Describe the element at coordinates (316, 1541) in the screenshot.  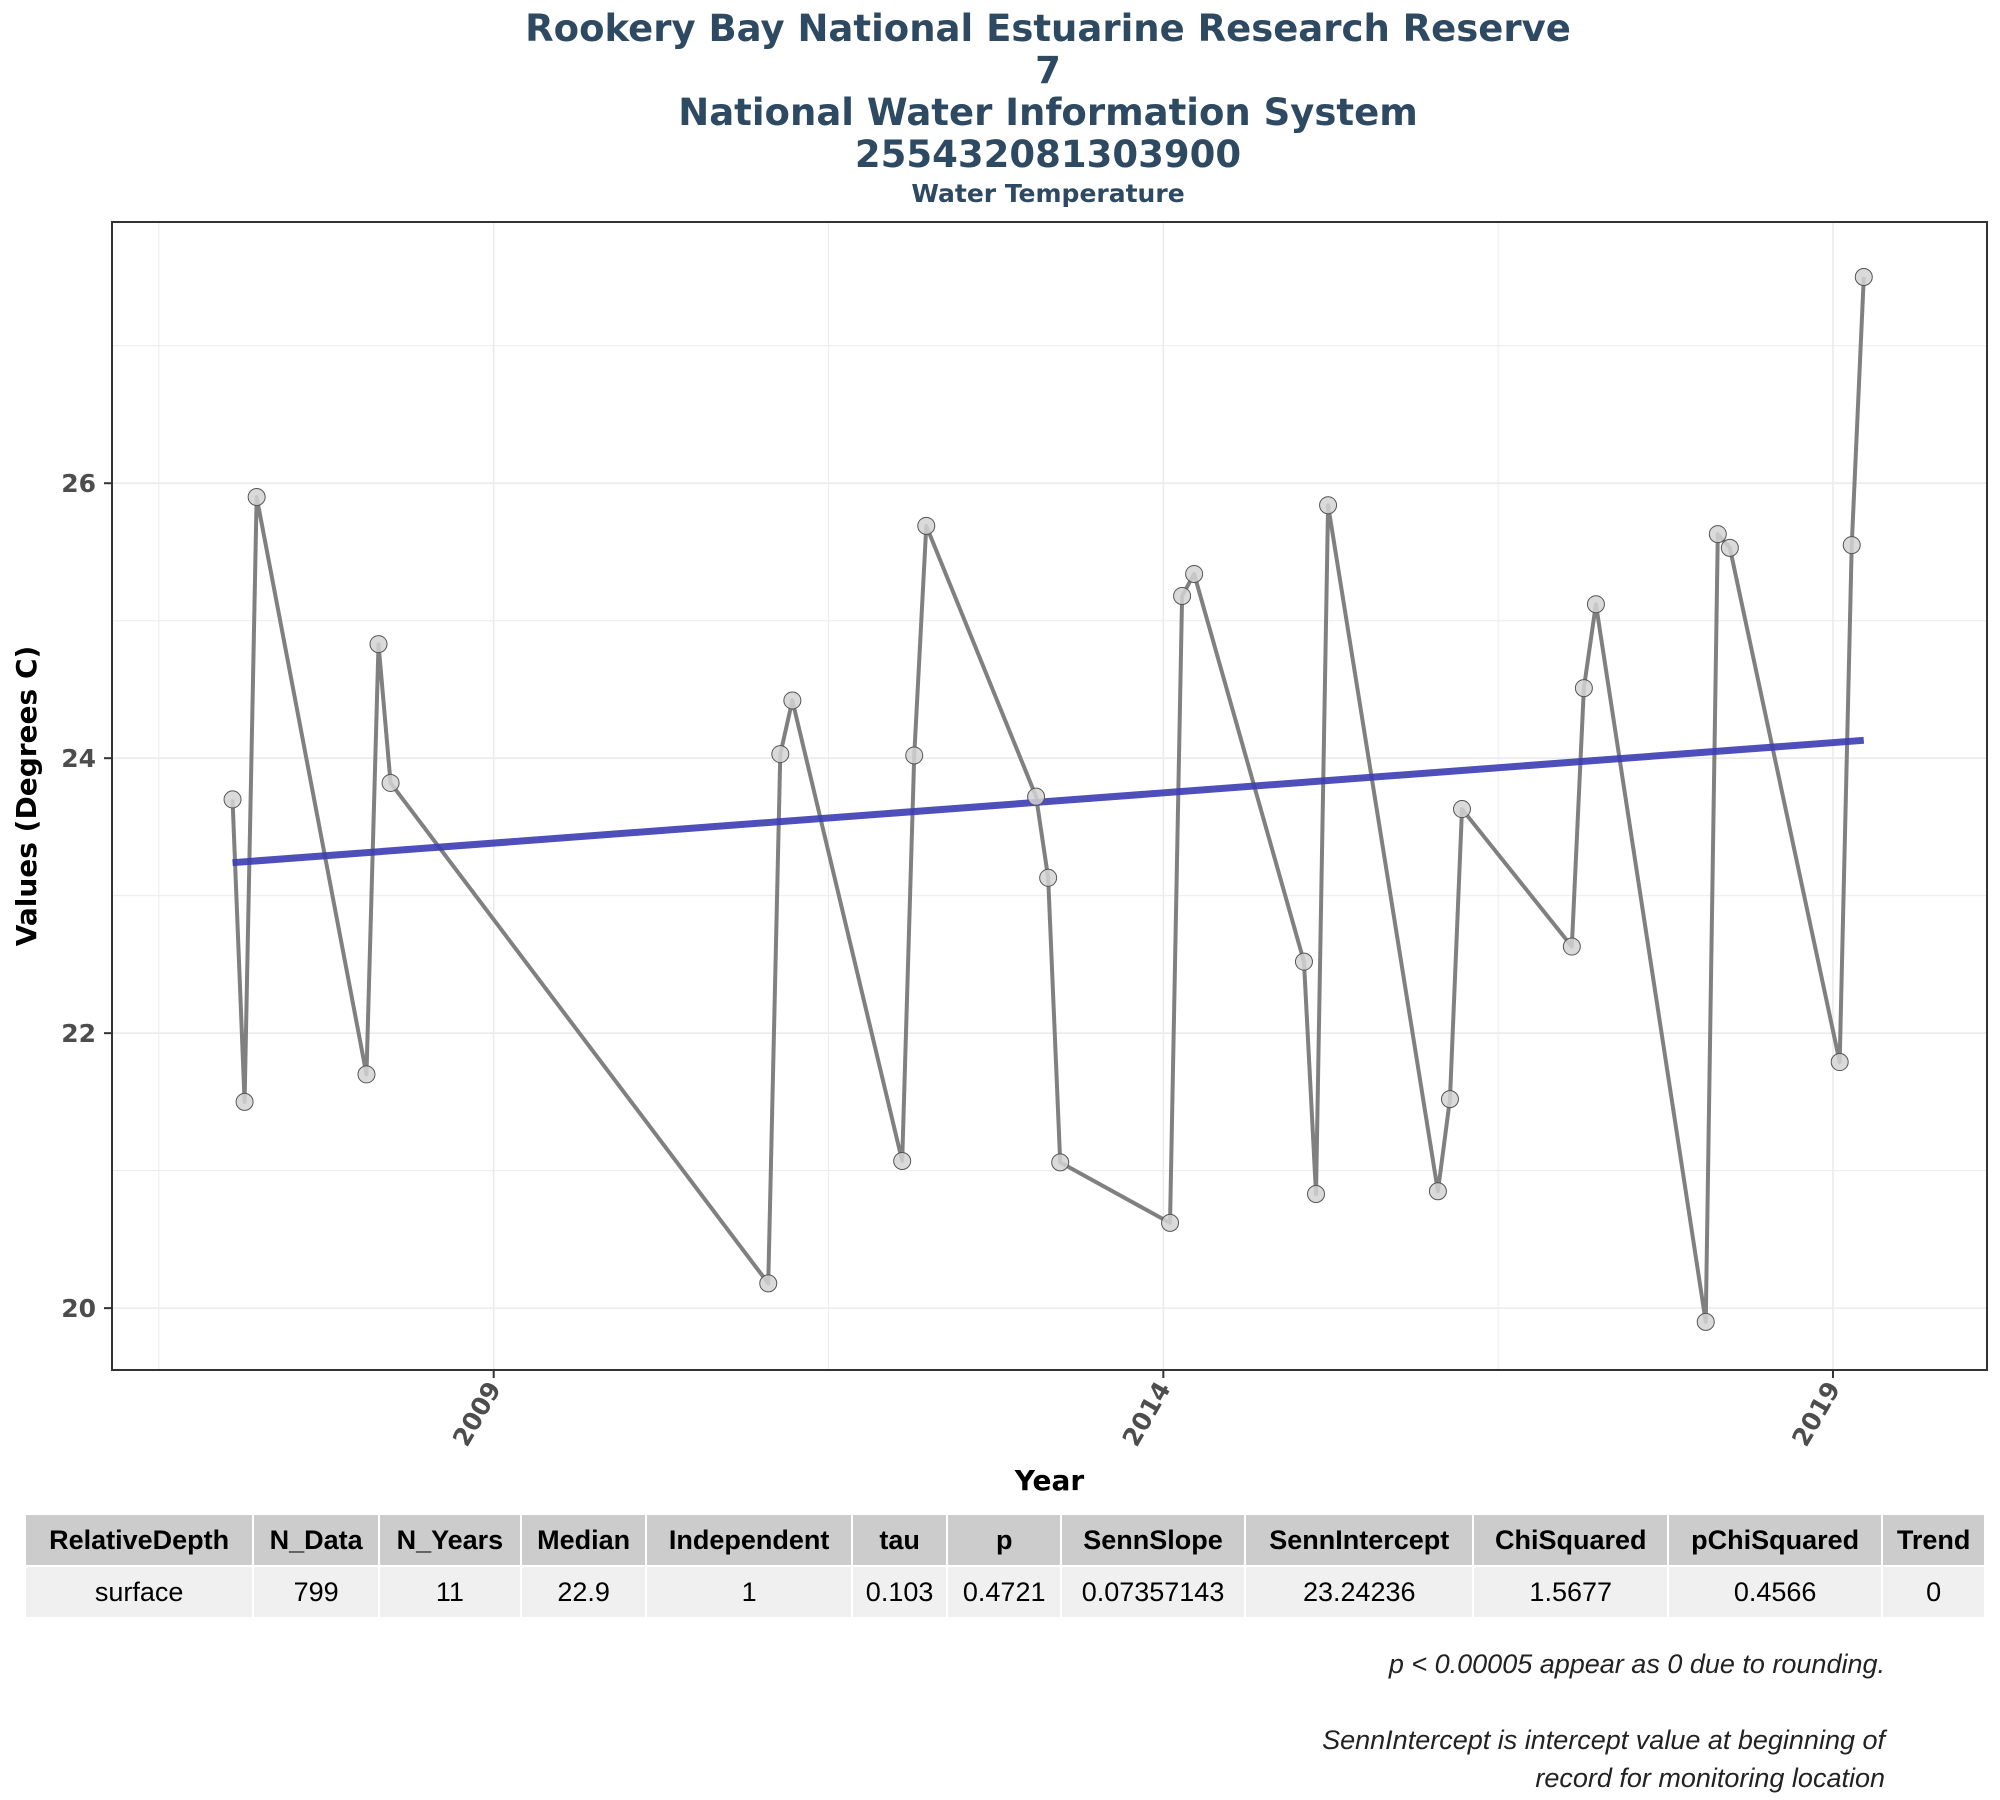
I see `stats-header-cell: N_Data` at that location.